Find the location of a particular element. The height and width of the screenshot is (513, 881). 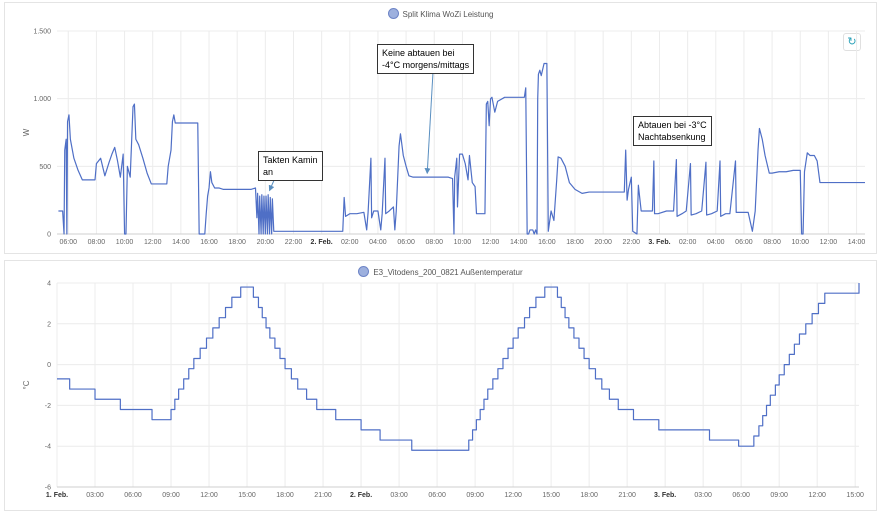

y-tick-label: 500 is located at coordinates (45, 167).